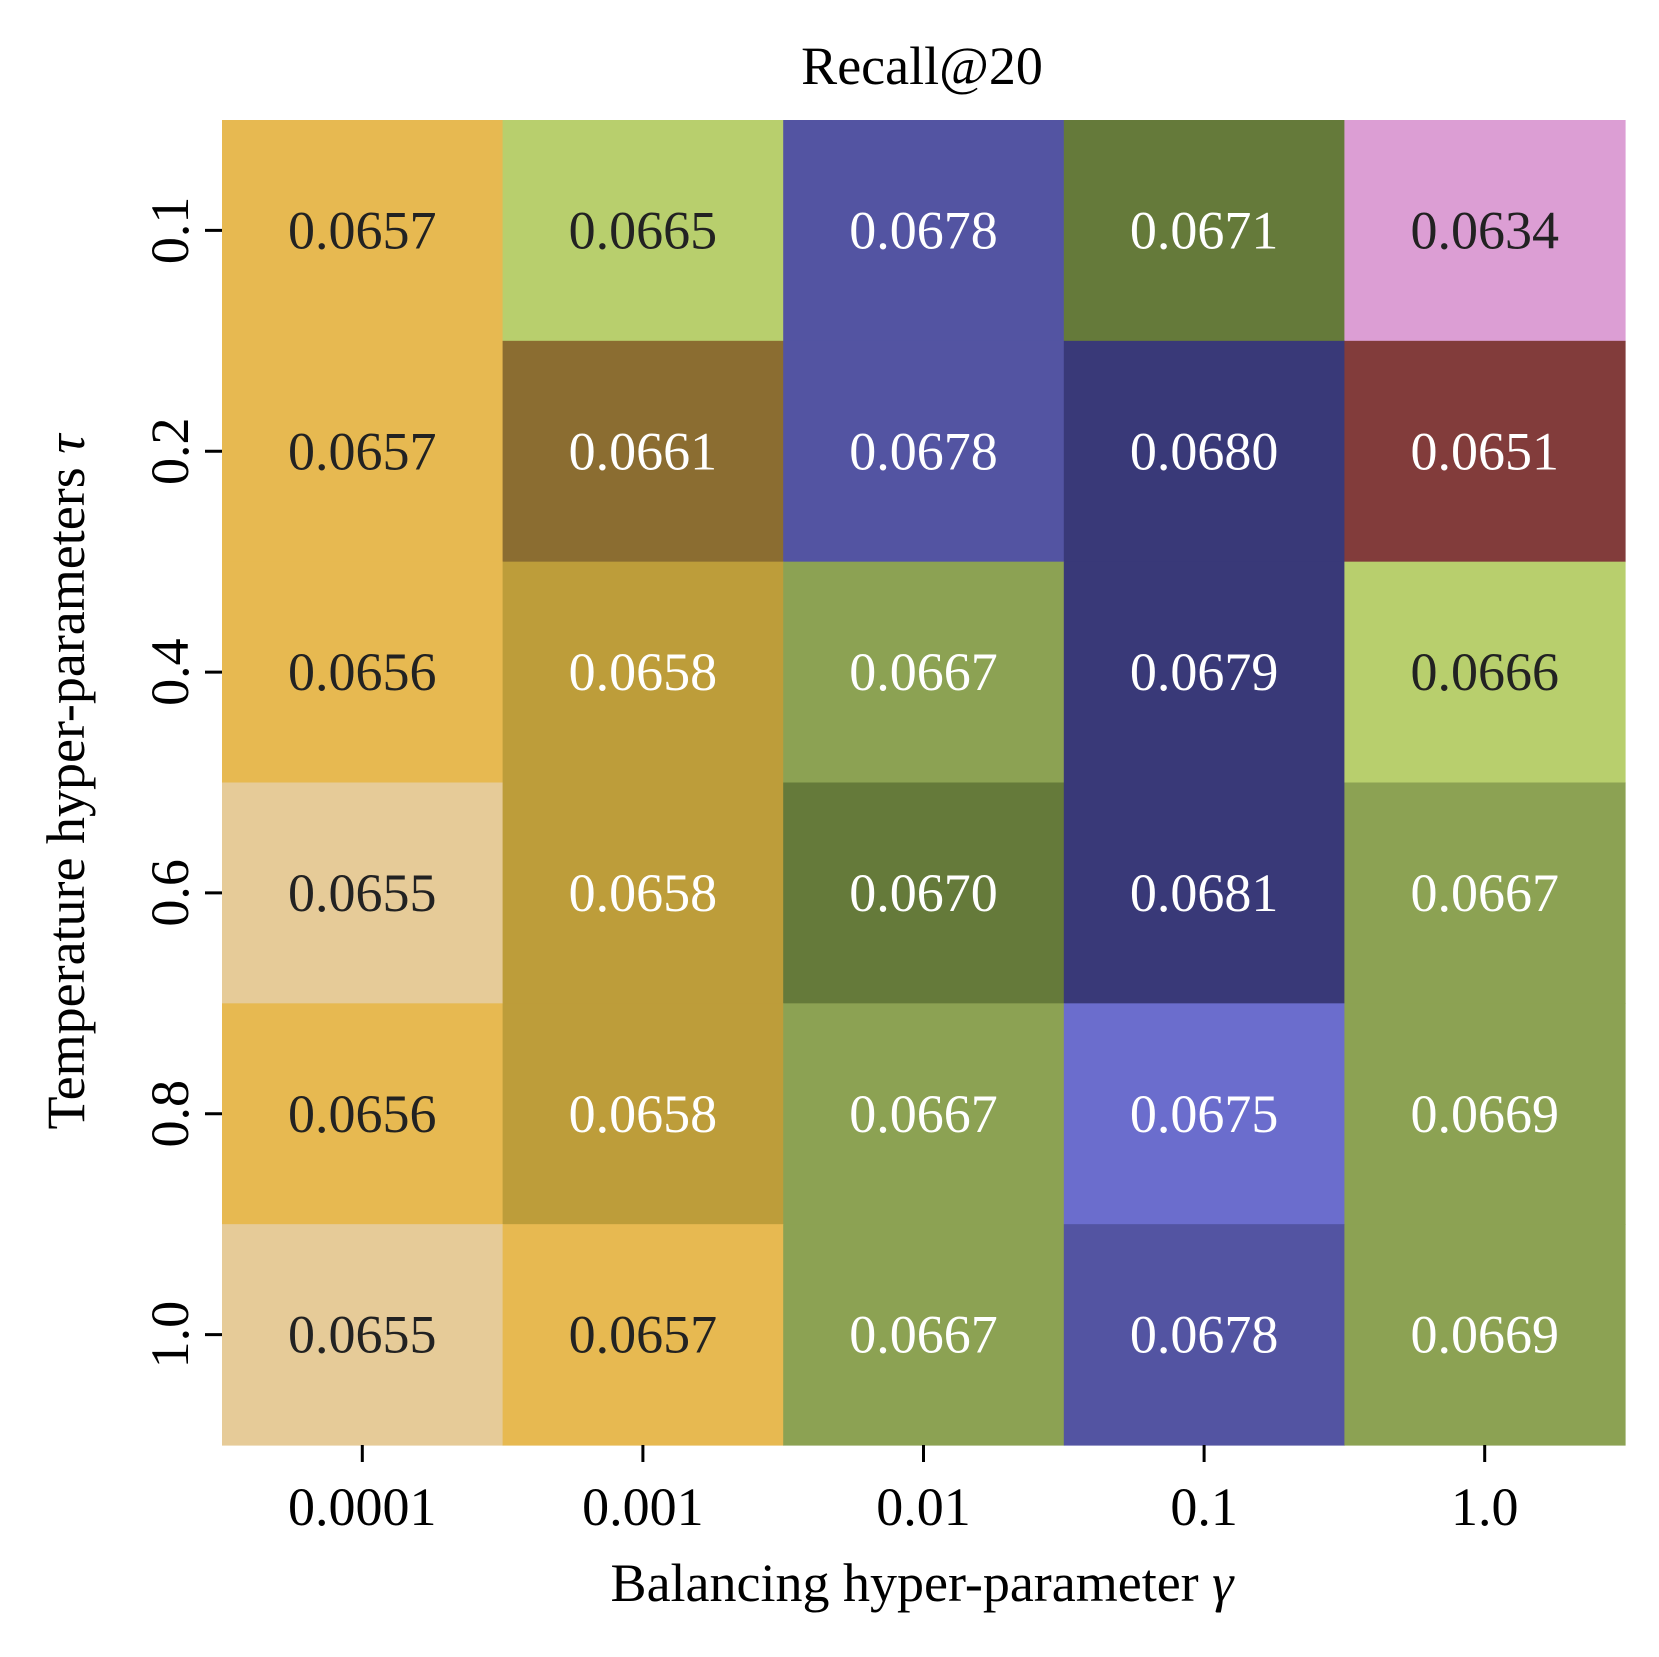 Image resolution: width=1659 pixels, height=1657 pixels. Describe the element at coordinates (923, 1507) in the screenshot. I see `x-tick-label: 0.01` at that location.